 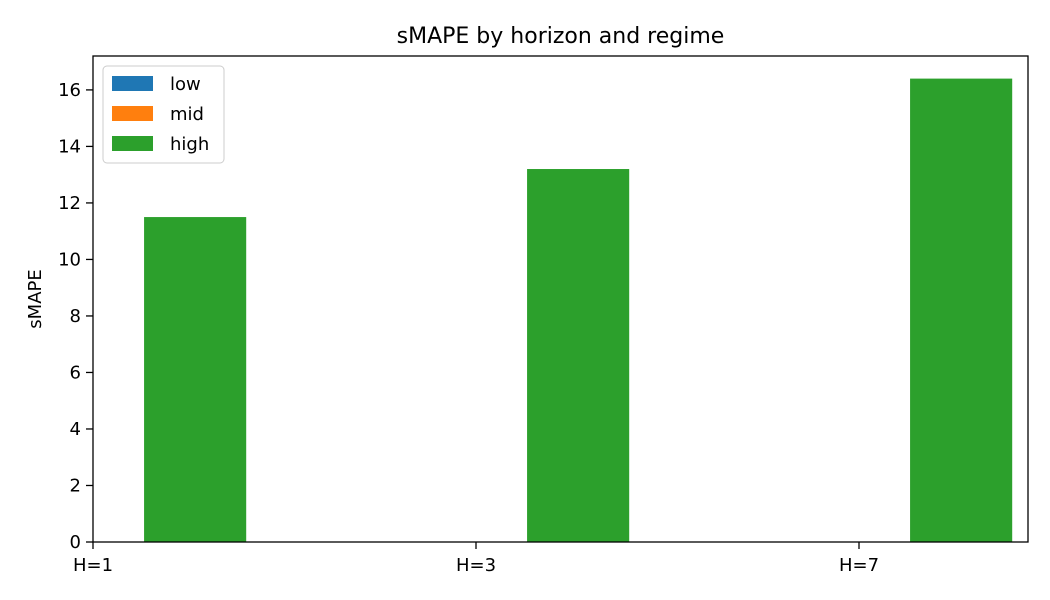 I want to click on y-tick-label: 16, so click(x=69, y=90).